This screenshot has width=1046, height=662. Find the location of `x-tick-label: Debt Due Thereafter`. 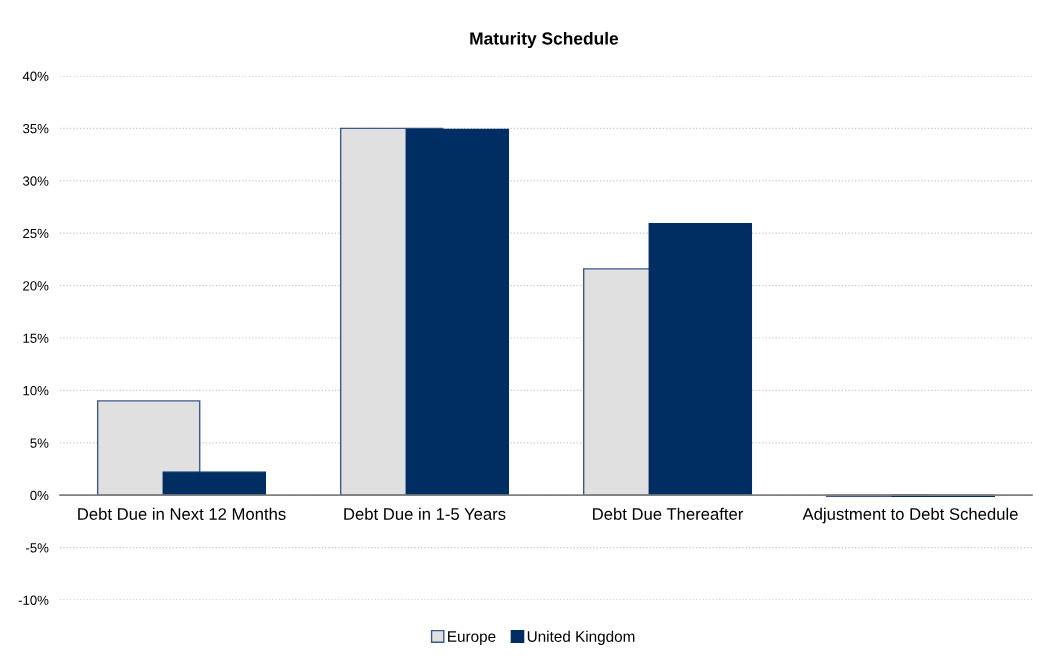

x-tick-label: Debt Due Thereafter is located at coordinates (668, 513).